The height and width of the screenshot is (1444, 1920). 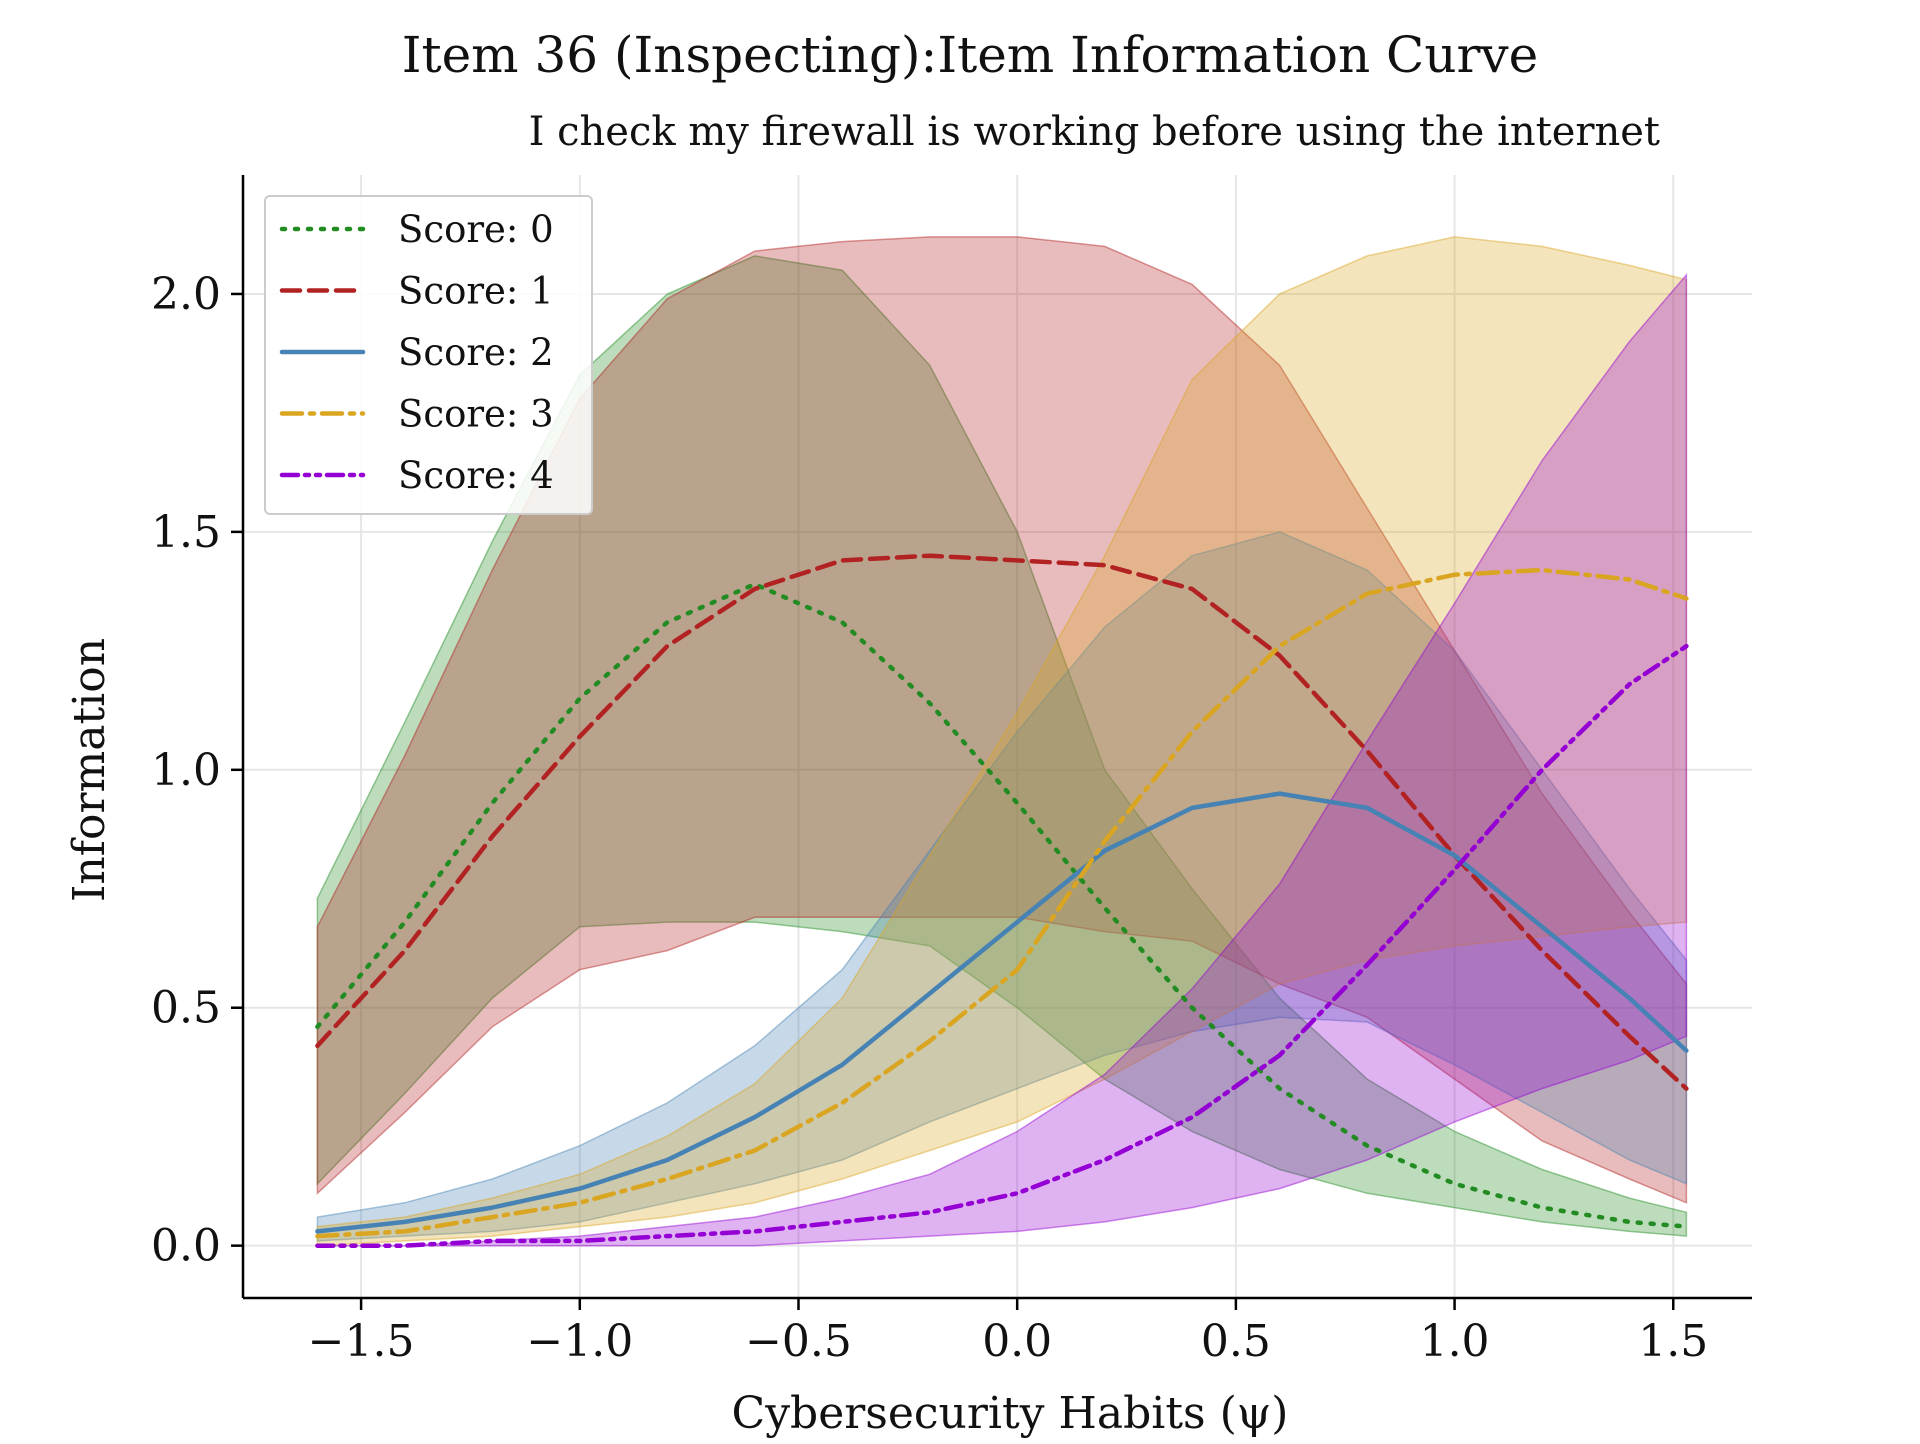 What do you see at coordinates (186, 532) in the screenshot?
I see `y-tick-label-3: 1.5` at bounding box center [186, 532].